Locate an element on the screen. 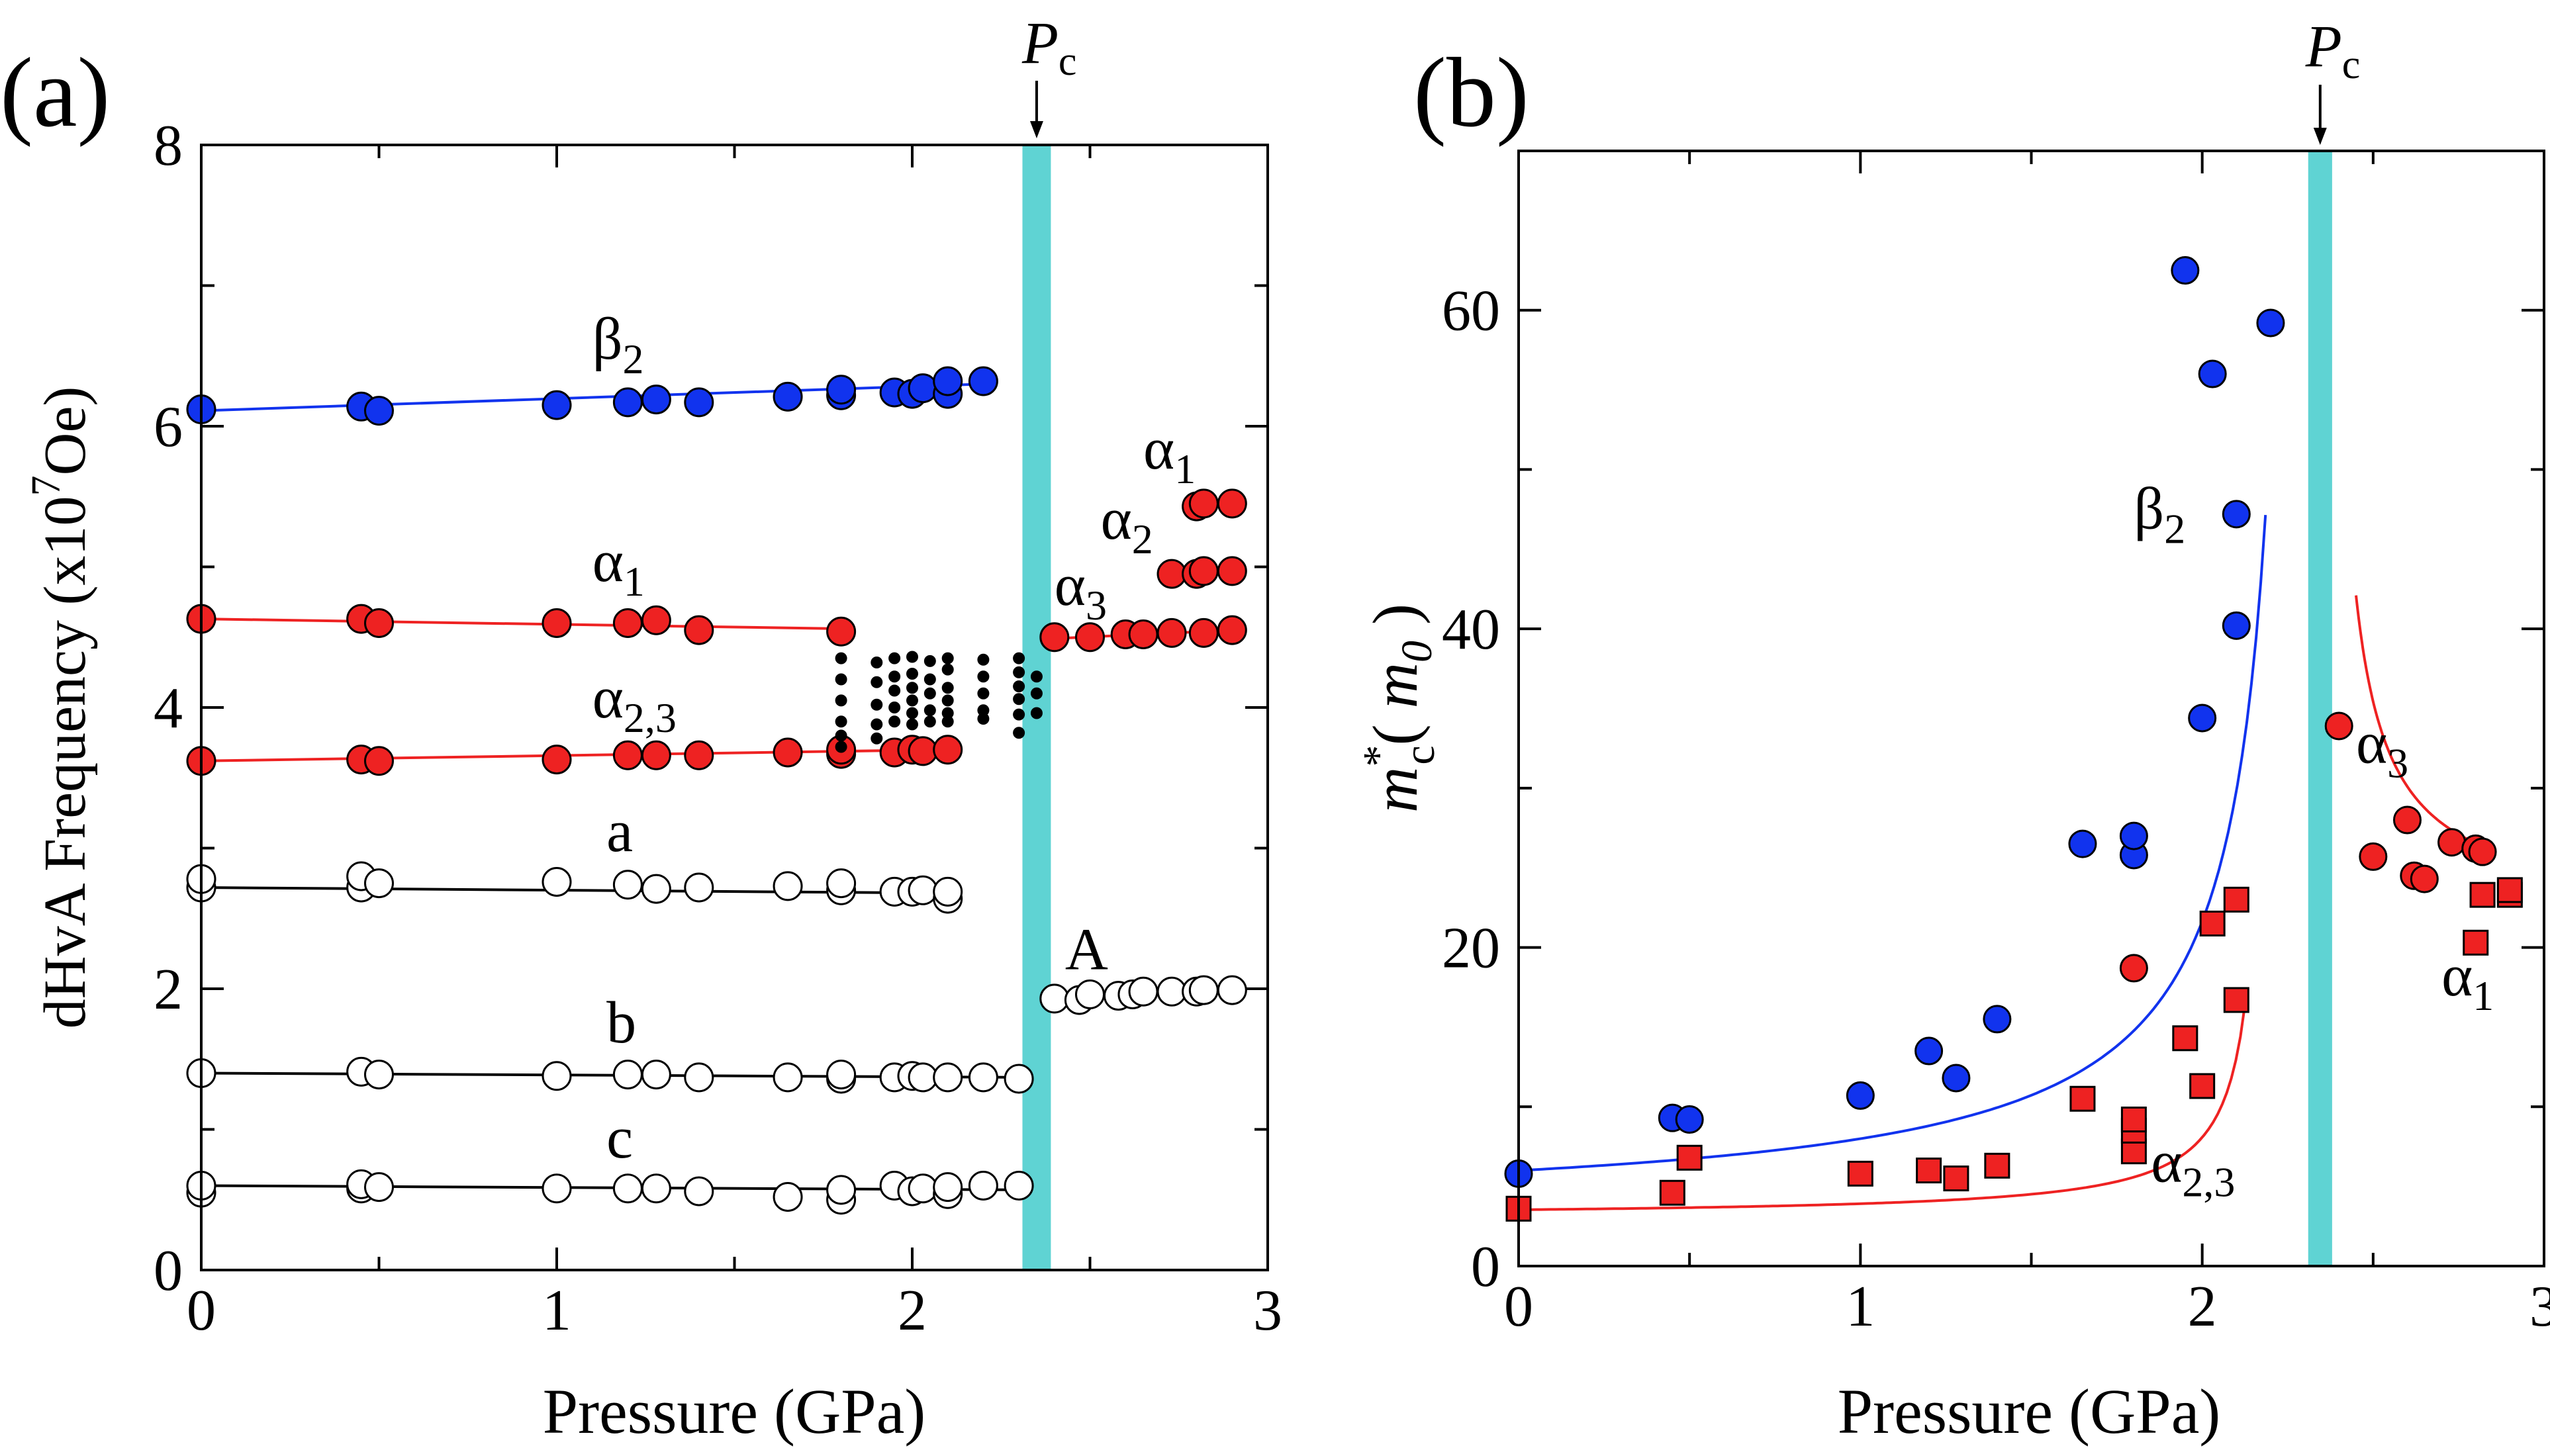 The height and width of the screenshot is (1456, 2550). y-tick-label: 0 is located at coordinates (1485, 1267).